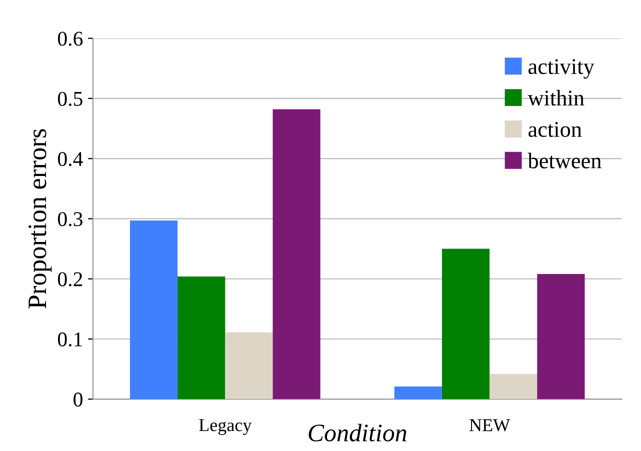  What do you see at coordinates (565, 160) in the screenshot?
I see `legend-label: between` at bounding box center [565, 160].